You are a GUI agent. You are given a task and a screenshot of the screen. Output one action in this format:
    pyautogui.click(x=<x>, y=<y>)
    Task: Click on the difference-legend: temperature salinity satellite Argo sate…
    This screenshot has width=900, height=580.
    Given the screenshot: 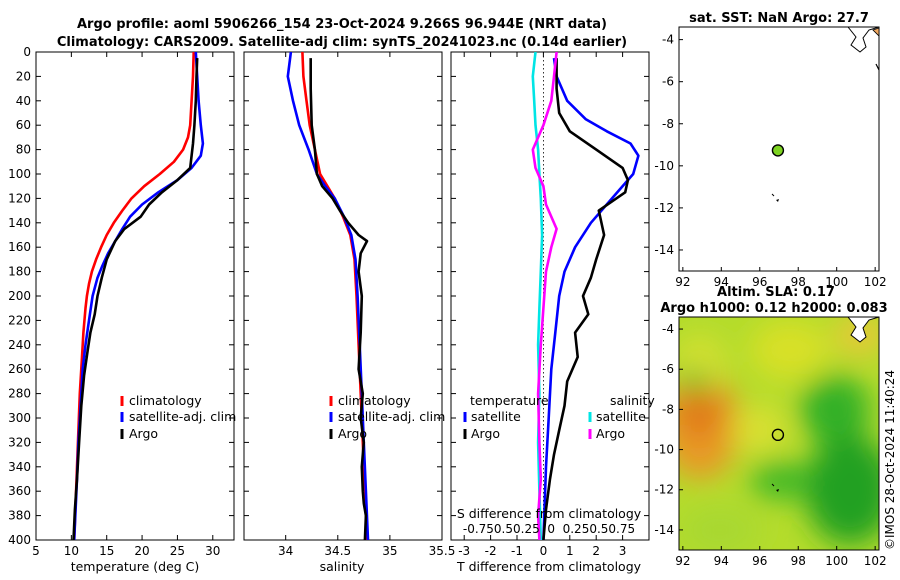 What is the action you would take?
    pyautogui.click(x=559, y=417)
    